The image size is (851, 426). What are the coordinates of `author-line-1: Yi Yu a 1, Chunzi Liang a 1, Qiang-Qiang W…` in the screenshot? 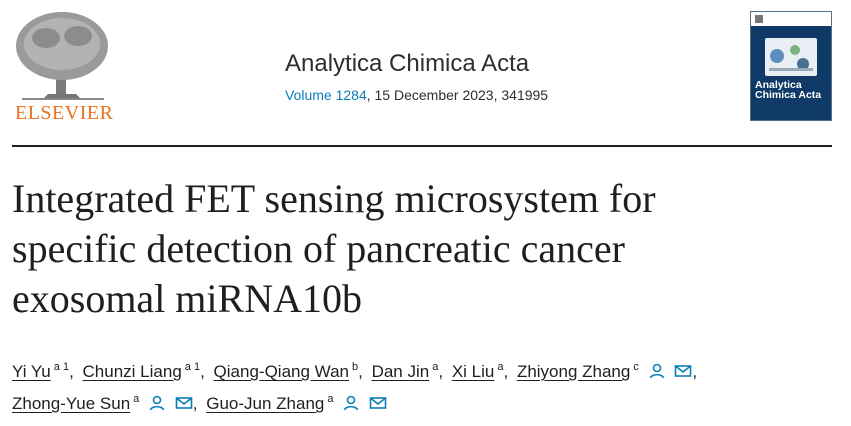 It's located at (427, 372).